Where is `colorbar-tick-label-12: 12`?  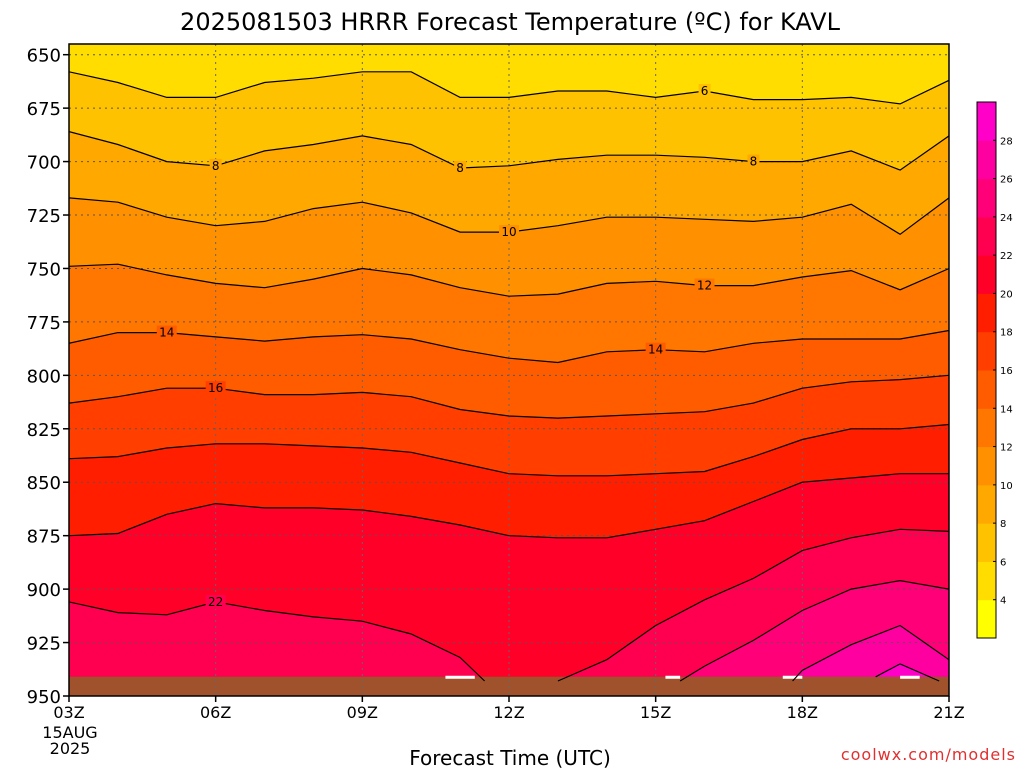
colorbar-tick-label-12: 12 is located at coordinates (1006, 448).